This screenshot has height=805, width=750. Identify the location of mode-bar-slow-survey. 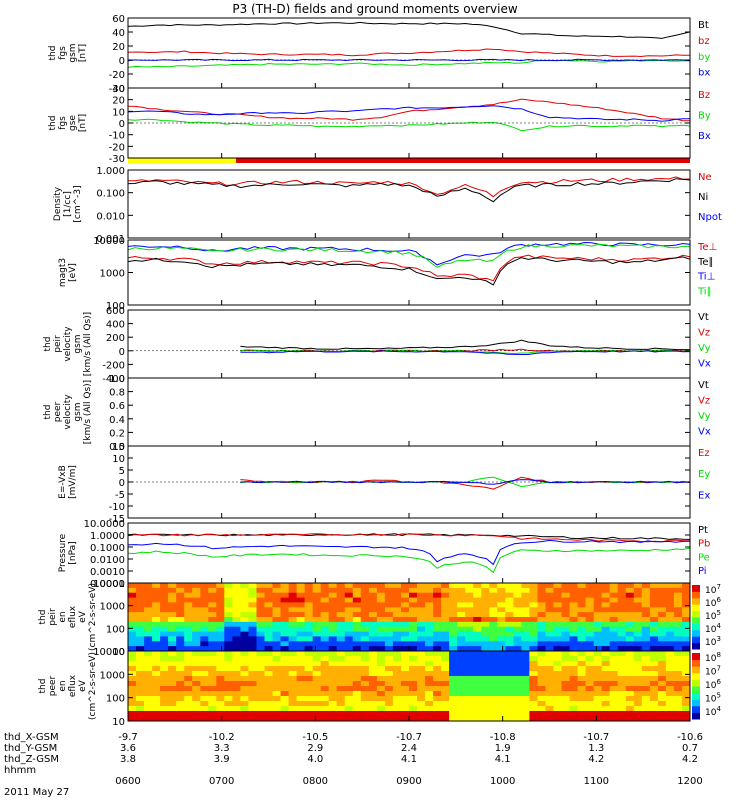
(182, 160).